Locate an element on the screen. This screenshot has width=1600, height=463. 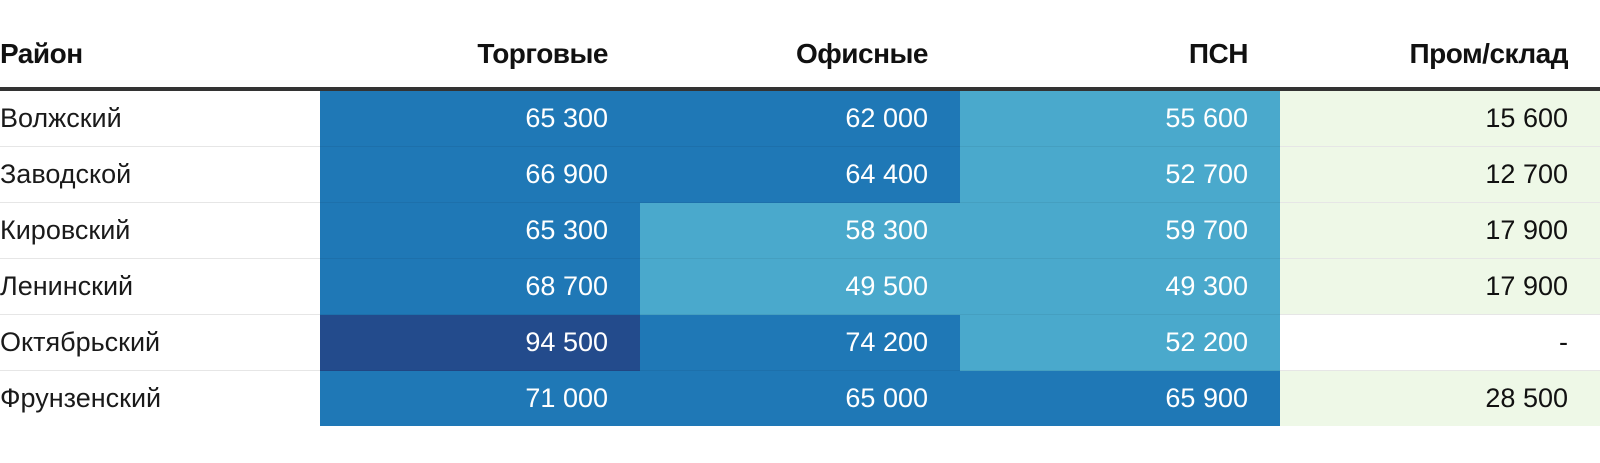
heatmap-cell: 28 500 is located at coordinates (1440, 398).